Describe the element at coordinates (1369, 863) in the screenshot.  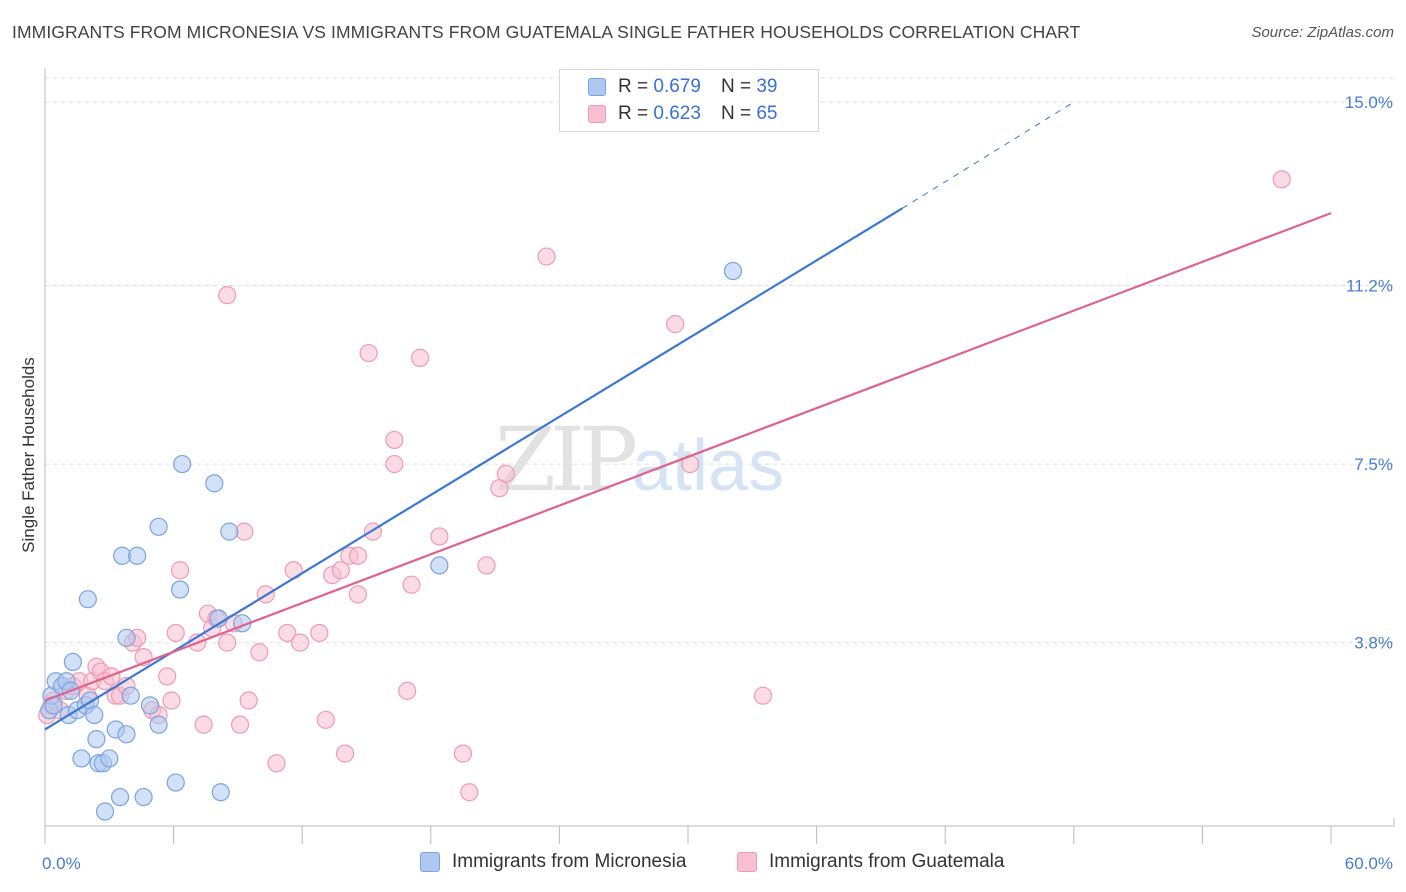
I see `x-tick-label: 60.0%` at that location.